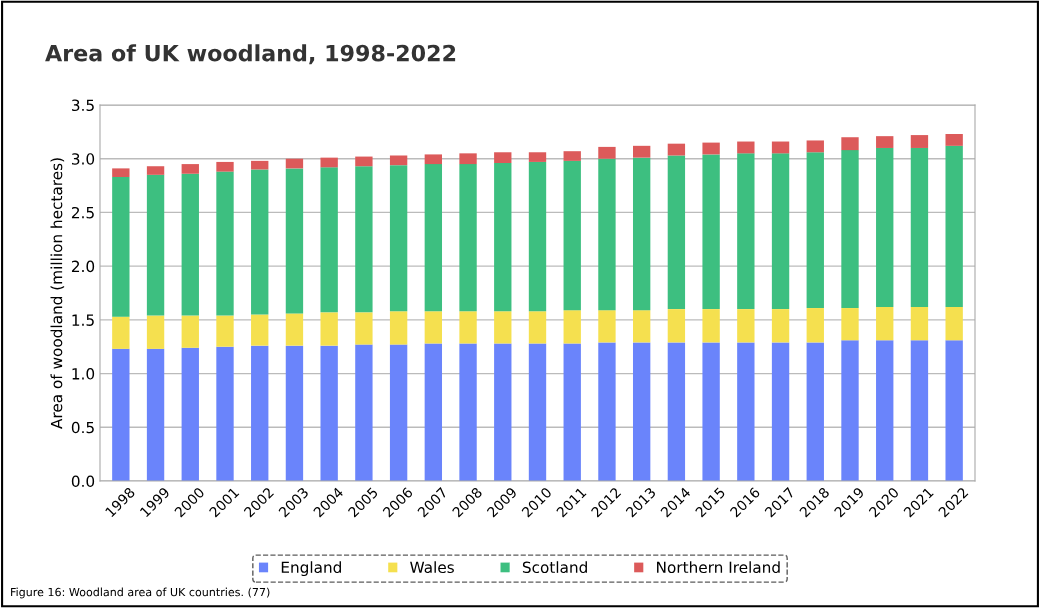  I want to click on legend-label: Northern Ireland, so click(718, 567).